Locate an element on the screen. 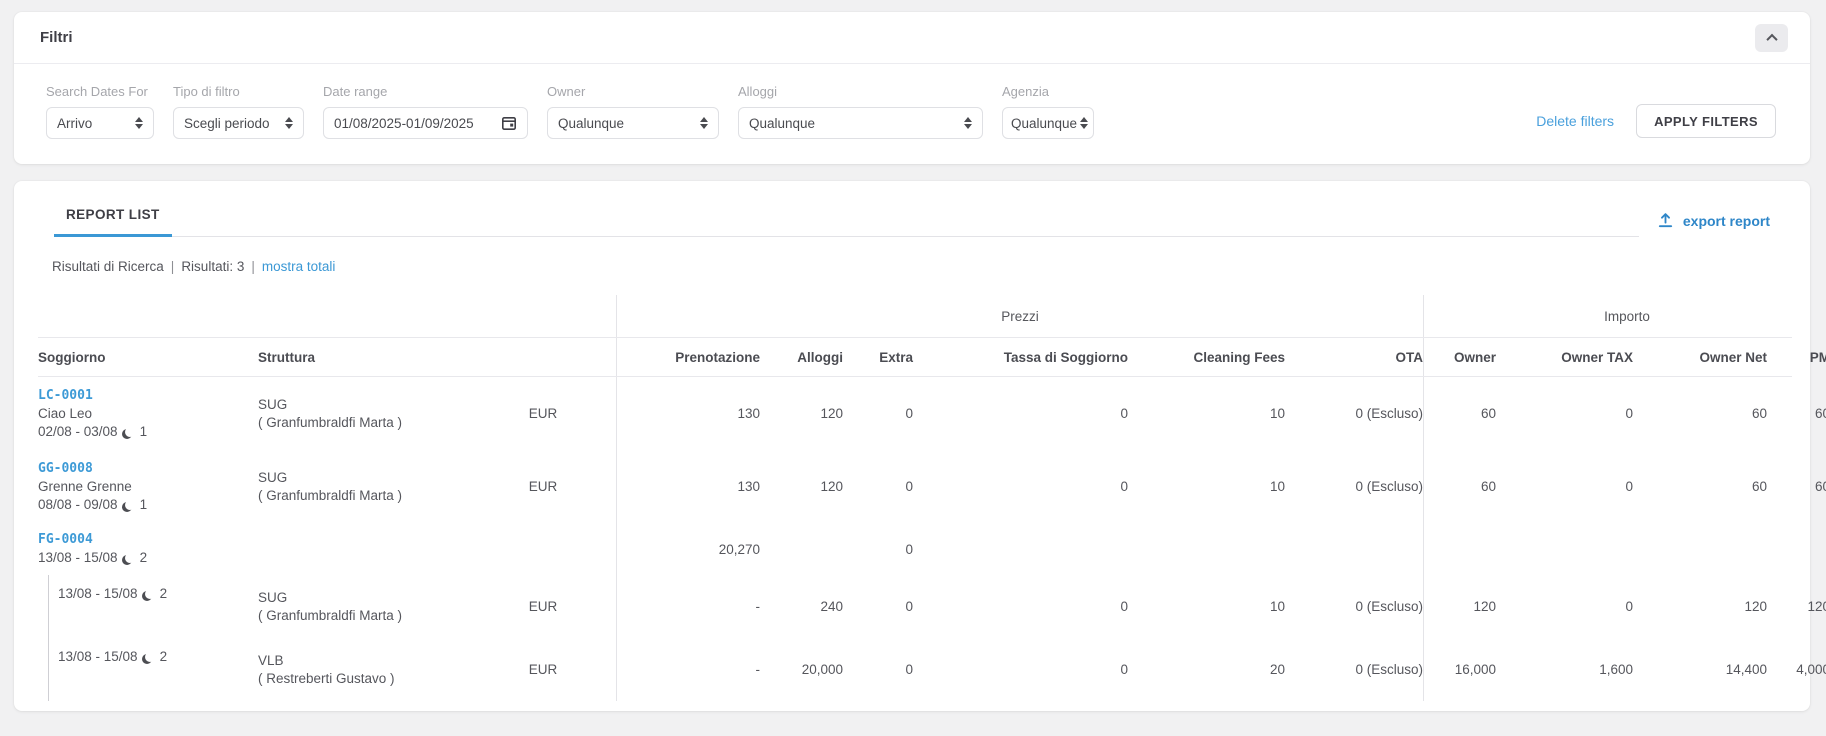  tipo-di-filtro-select: Scegli periodo is located at coordinates (238, 123).